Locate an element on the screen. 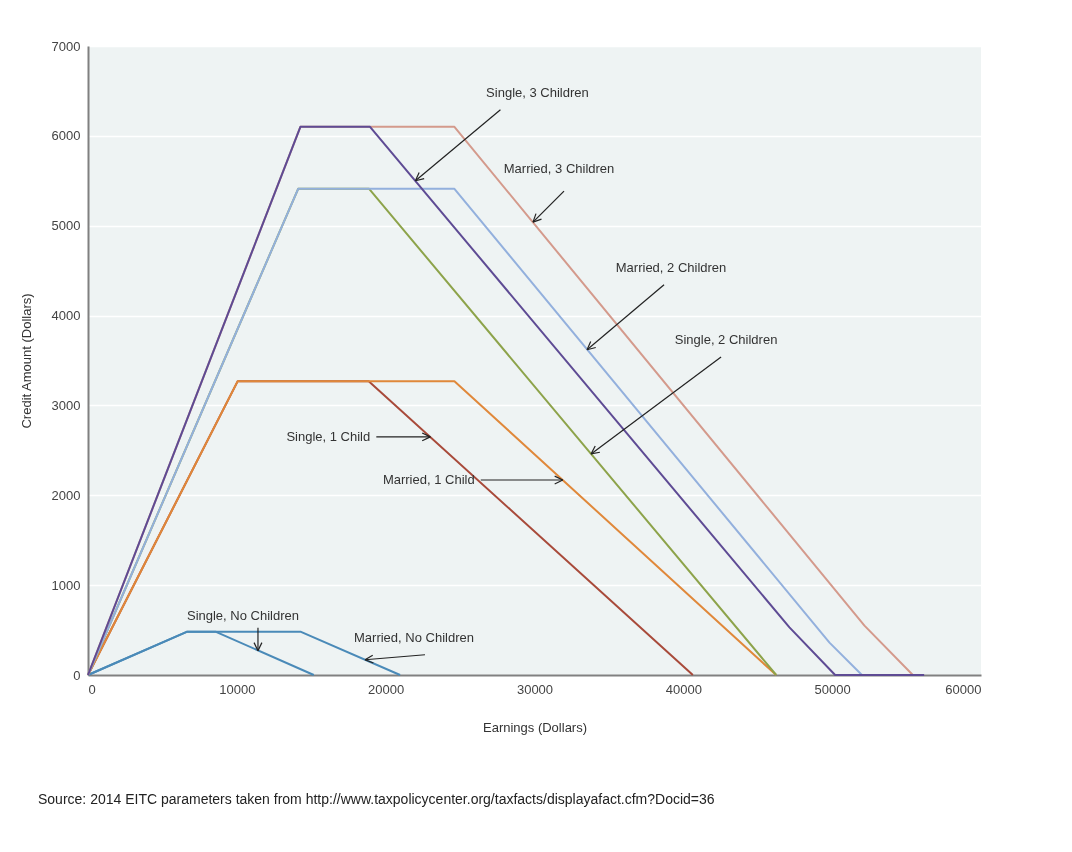 Image resolution: width=1072 pixels, height=852 pixels. annotation: Single, 1 Child is located at coordinates (328, 436).